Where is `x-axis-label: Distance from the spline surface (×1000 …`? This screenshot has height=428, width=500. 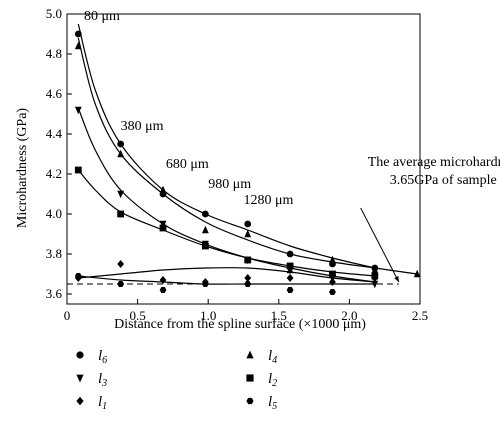 x-axis-label: Distance from the spline surface (×1000 … is located at coordinates (240, 324).